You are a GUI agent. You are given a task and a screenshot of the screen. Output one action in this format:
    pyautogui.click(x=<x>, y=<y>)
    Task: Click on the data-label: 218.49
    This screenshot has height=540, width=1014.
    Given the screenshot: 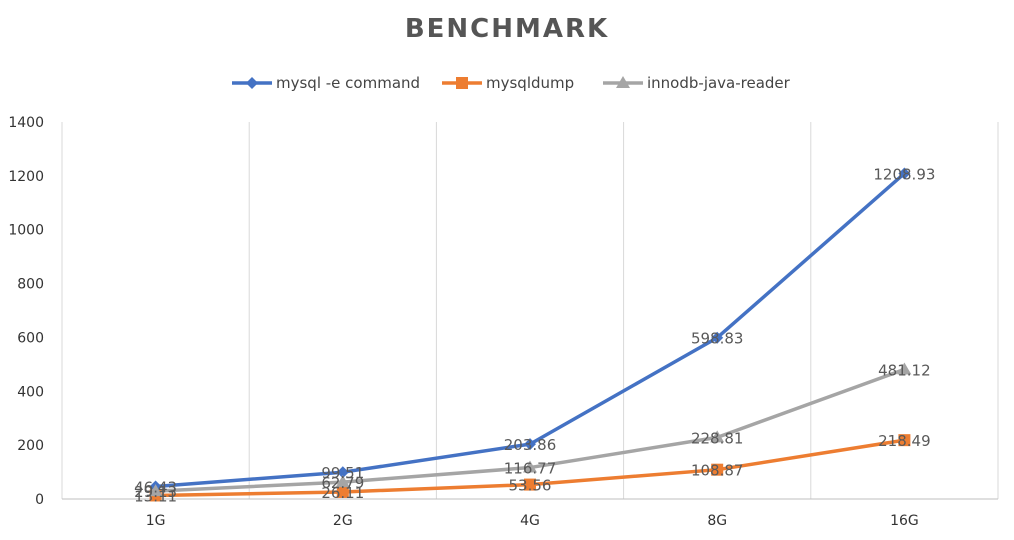 What is the action you would take?
    pyautogui.click(x=904, y=441)
    